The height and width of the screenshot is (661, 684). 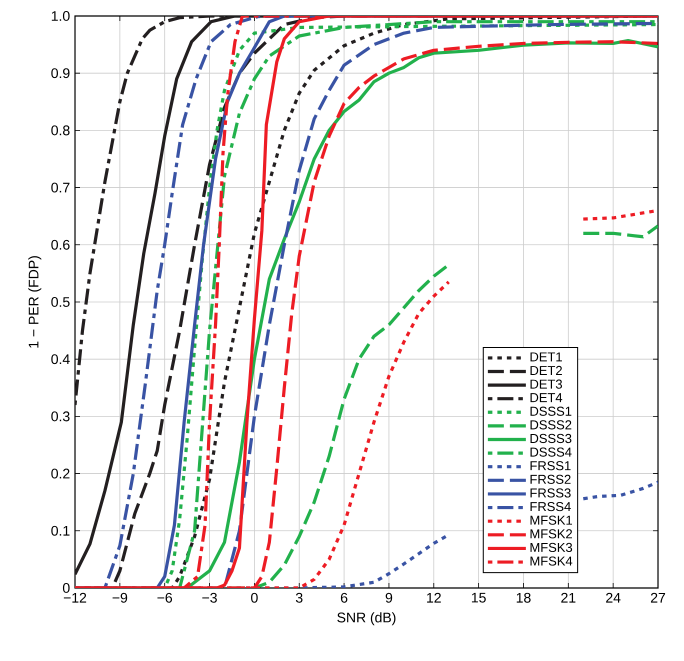 What do you see at coordinates (551, 411) in the screenshot?
I see `legend-label: DSSS1` at bounding box center [551, 411].